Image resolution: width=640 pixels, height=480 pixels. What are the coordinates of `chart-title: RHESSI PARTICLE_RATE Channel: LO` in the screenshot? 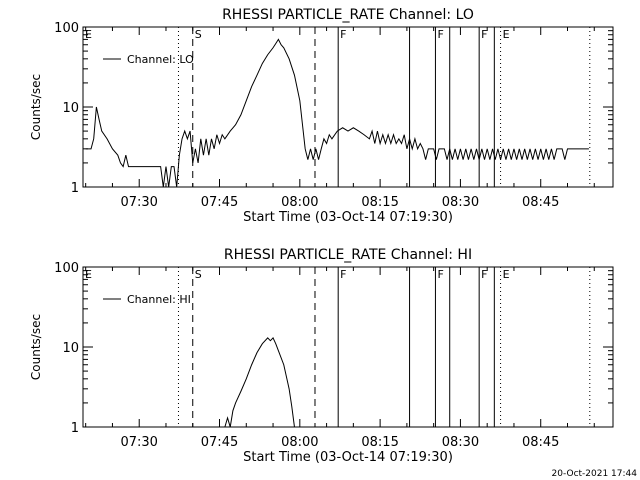 It's located at (348, 15).